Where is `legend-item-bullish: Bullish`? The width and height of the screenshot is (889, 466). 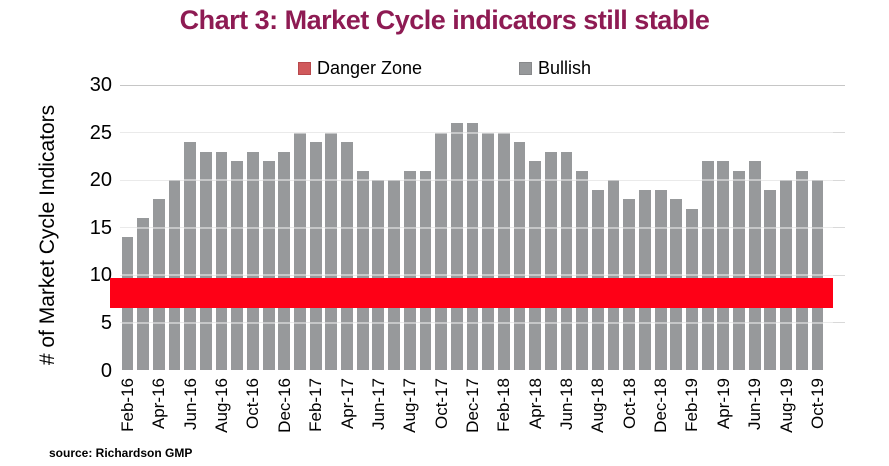
legend-item-bullish: Bullish is located at coordinates (555, 68).